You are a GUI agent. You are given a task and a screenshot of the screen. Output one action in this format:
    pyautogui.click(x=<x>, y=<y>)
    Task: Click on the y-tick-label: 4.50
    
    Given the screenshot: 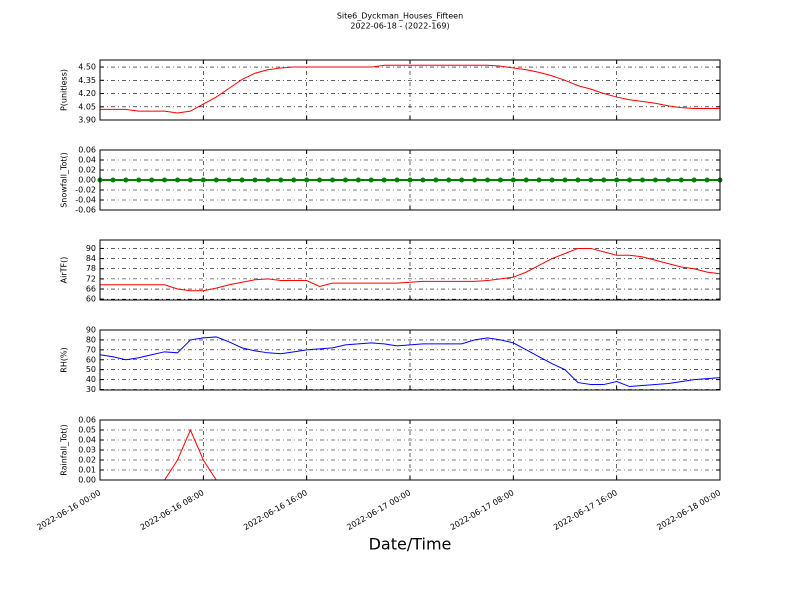 What is the action you would take?
    pyautogui.click(x=87, y=67)
    